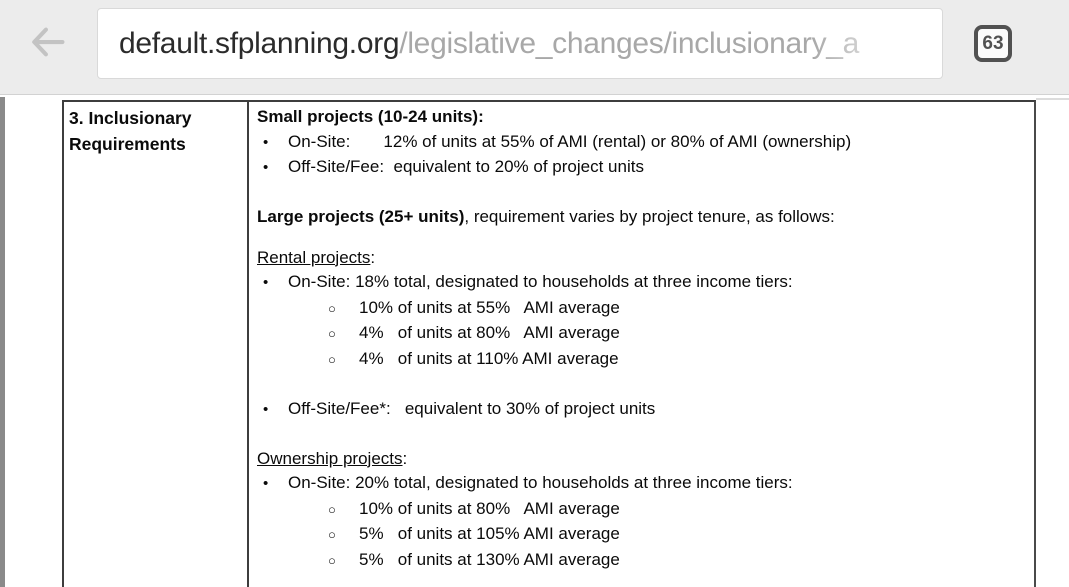 The height and width of the screenshot is (587, 1069). Describe the element at coordinates (641, 510) in the screenshot. I see `sub-bullet-ownership-tier1: ○ 10% of units at 80% AMI average` at that location.